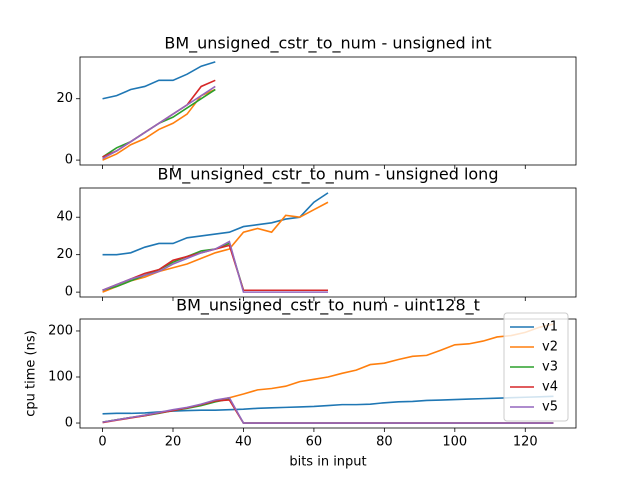 The width and height of the screenshot is (640, 480). Describe the element at coordinates (550, 367) in the screenshot. I see `legend-label: v3` at that location.